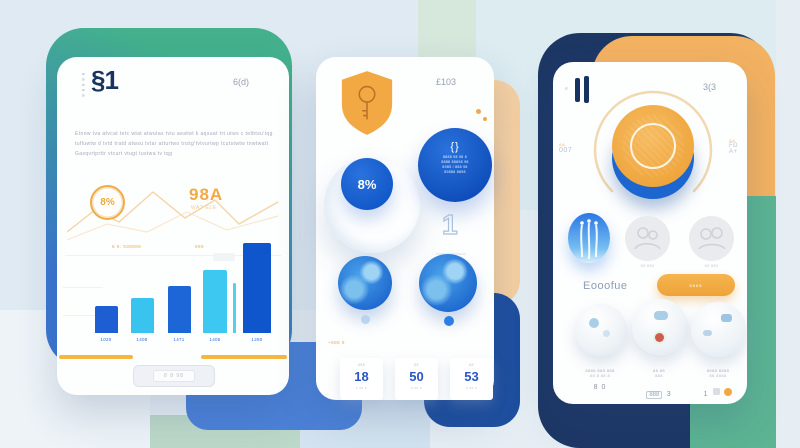  I want to click on chart-tooltip, so click(224, 257).